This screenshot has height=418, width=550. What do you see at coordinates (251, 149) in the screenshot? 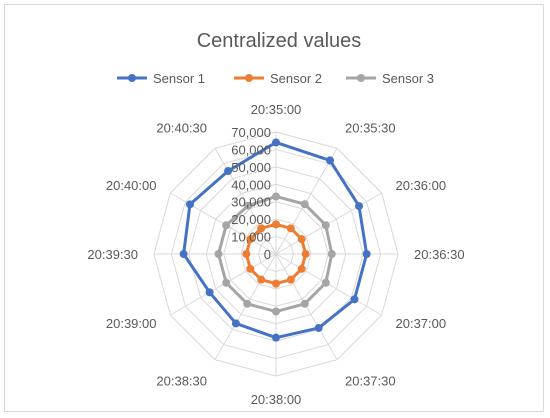
I see `tick-label-6: 60,000` at bounding box center [251, 149].